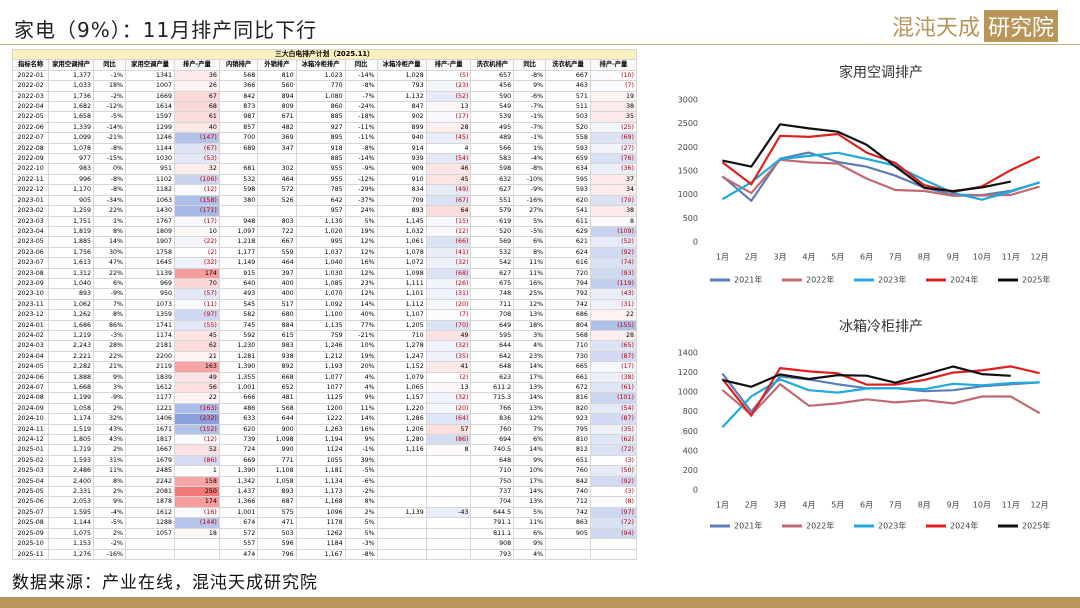 The height and width of the screenshot is (608, 1080). Describe the element at coordinates (71, 190) in the screenshot. I see `table-cell: 1,170` at that location.